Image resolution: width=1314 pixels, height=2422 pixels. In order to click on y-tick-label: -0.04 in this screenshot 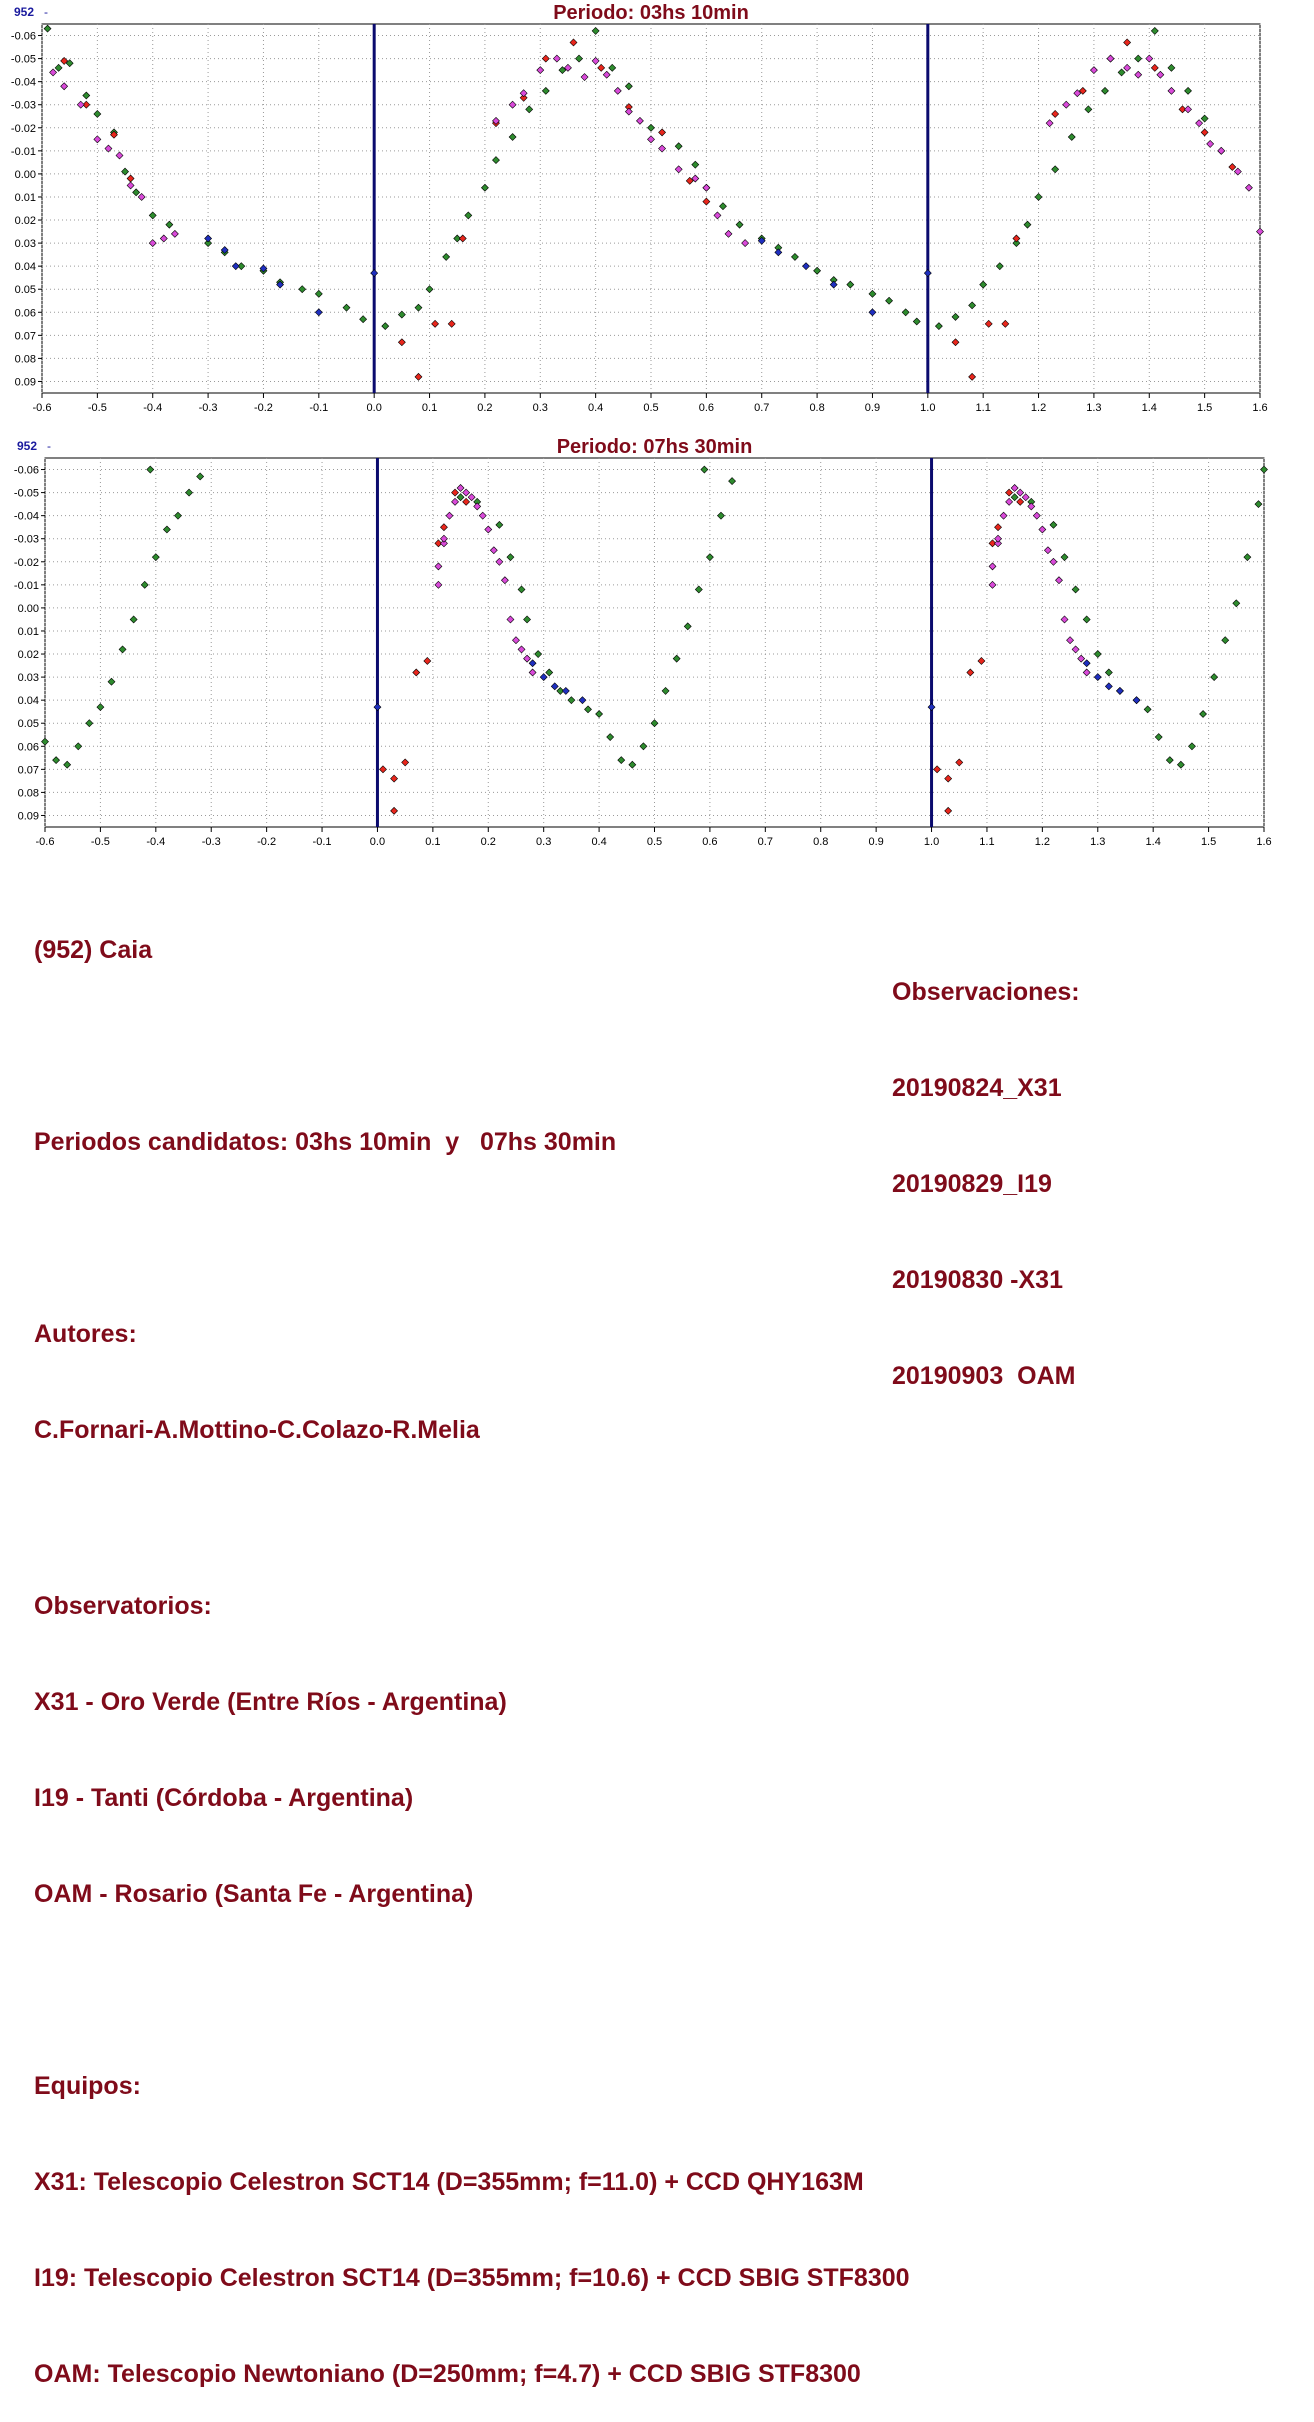, I will do `click(26, 517)`.